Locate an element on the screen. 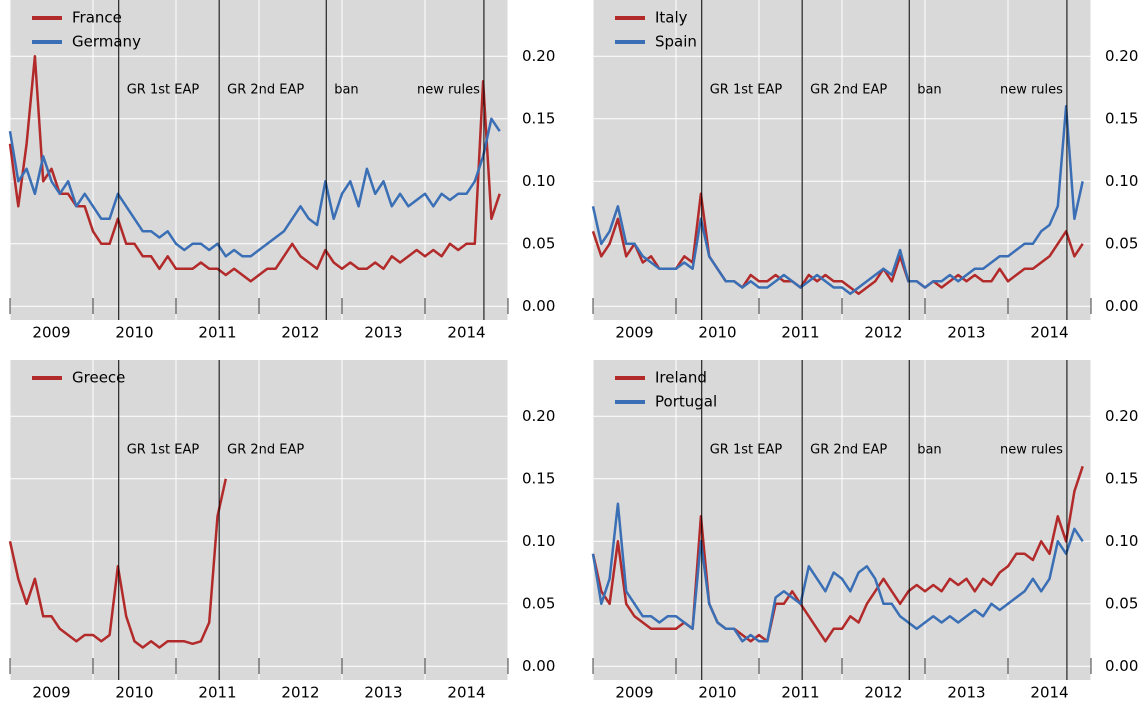  legend-label: Ireland is located at coordinates (681, 378).